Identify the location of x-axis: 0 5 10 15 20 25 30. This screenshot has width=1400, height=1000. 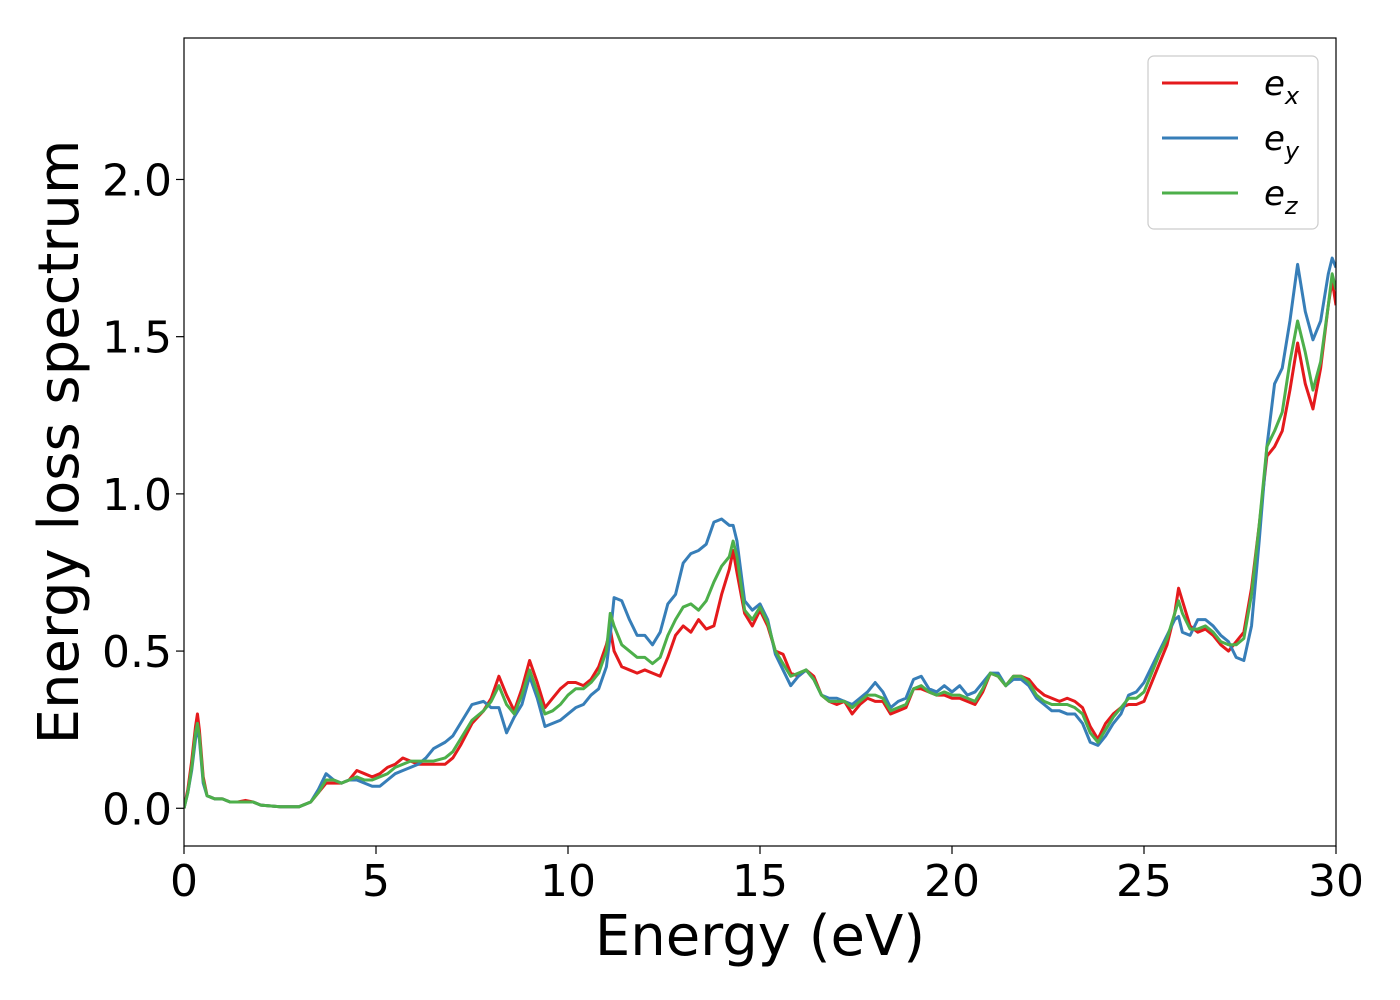
(767, 876).